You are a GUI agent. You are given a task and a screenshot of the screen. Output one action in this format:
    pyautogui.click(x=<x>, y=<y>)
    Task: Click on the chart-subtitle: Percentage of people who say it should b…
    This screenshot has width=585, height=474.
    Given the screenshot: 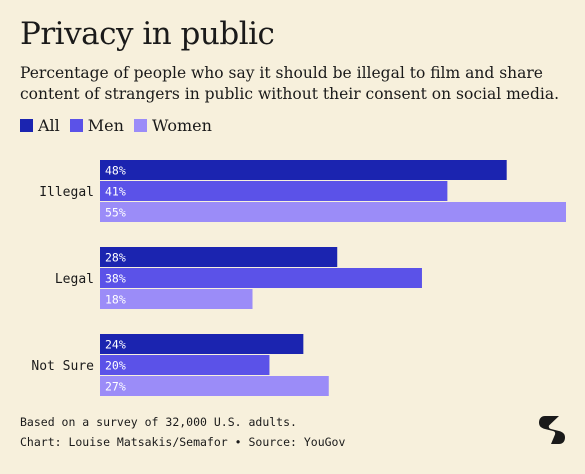 What is the action you would take?
    pyautogui.click(x=290, y=83)
    